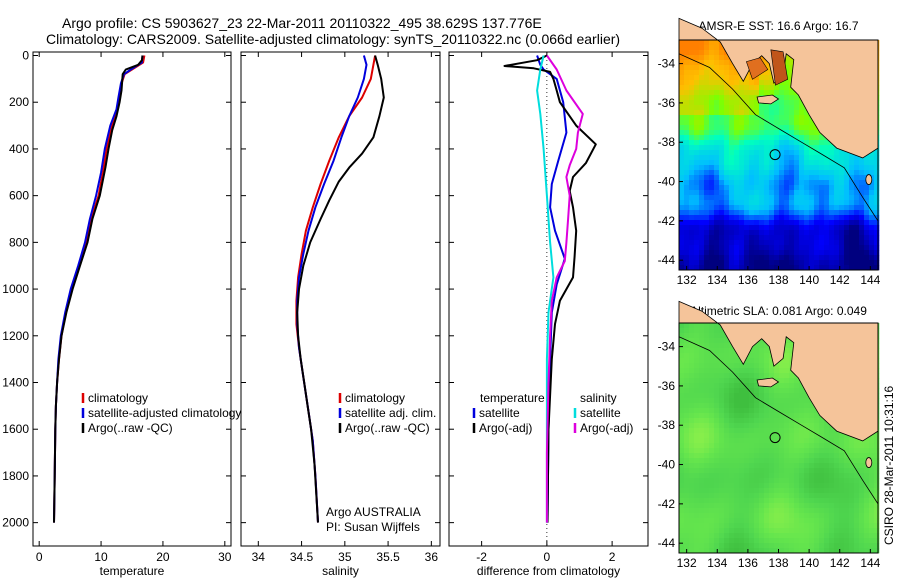 Image resolution: width=900 pixels, height=580 pixels. What do you see at coordinates (778, 280) in the screenshot?
I see `x-tick-label: 138` at bounding box center [778, 280].